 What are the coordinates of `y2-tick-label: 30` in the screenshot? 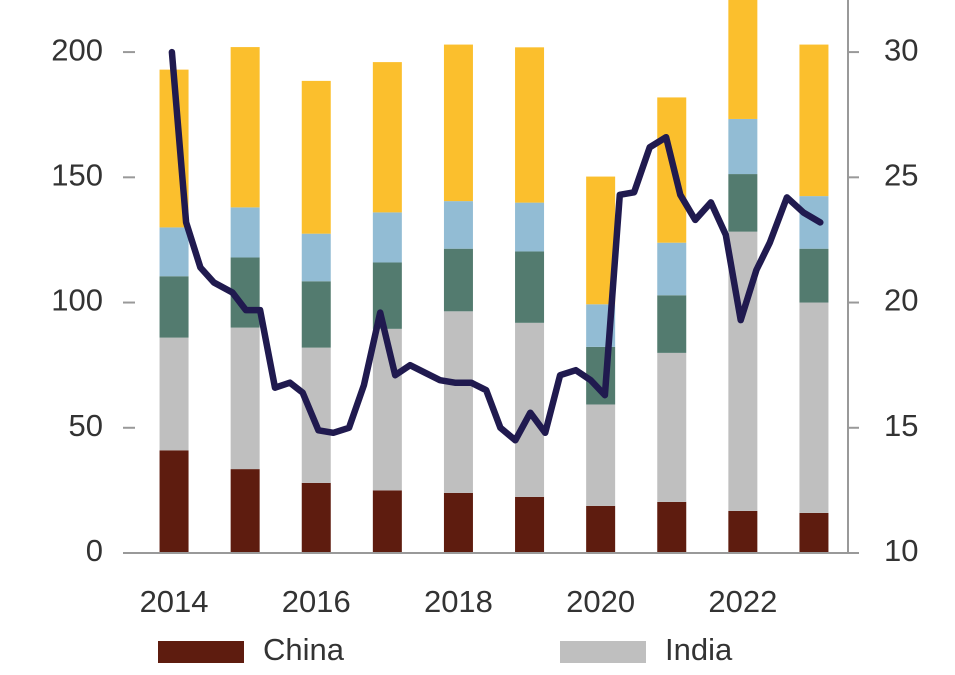 It's located at (901, 49).